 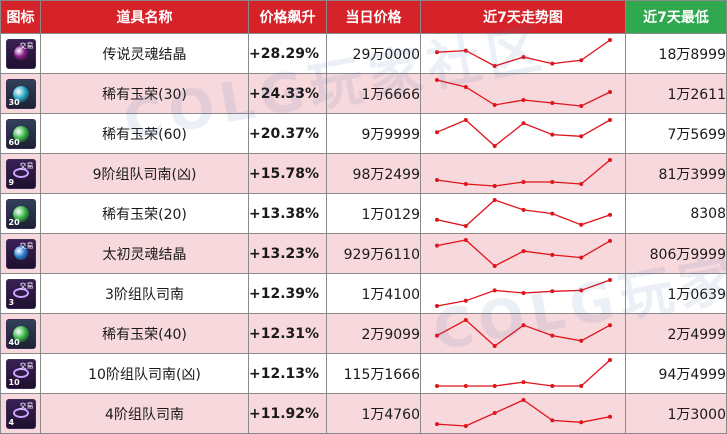 What do you see at coordinates (373, 253) in the screenshot?
I see `current-price: 929万6110` at bounding box center [373, 253].